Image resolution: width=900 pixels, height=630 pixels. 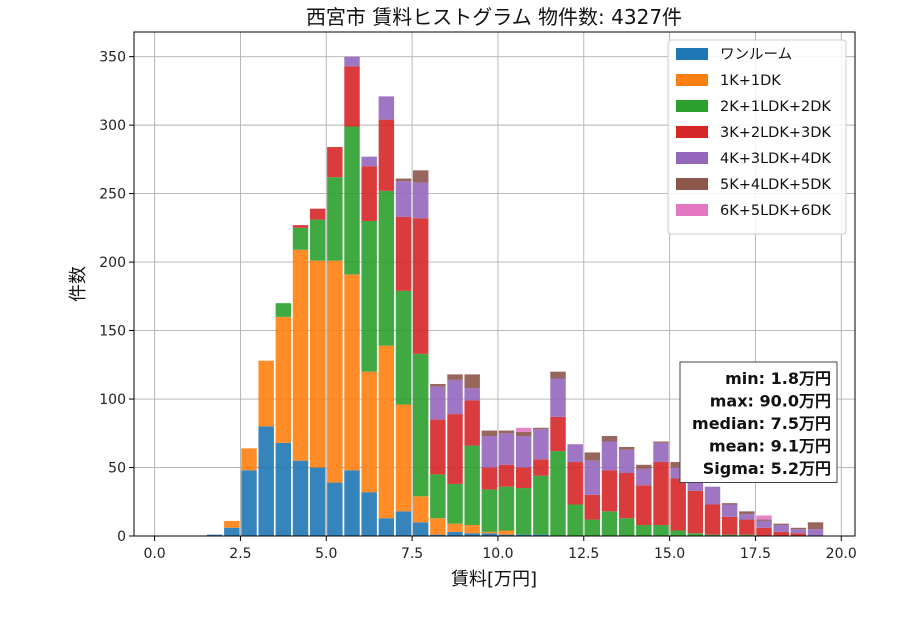 I want to click on legend-entry: ワンルーム, so click(x=756, y=55).